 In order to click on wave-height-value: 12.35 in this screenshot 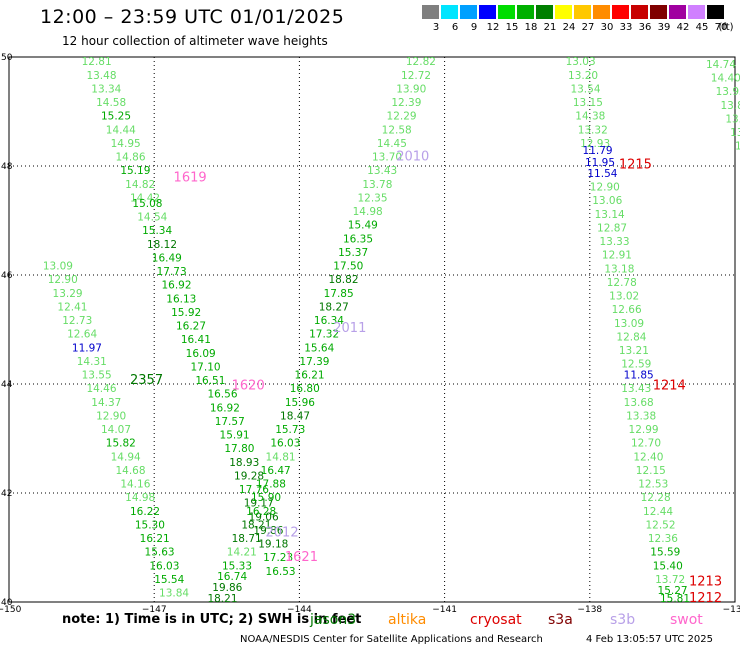, I will do `click(372, 198)`.